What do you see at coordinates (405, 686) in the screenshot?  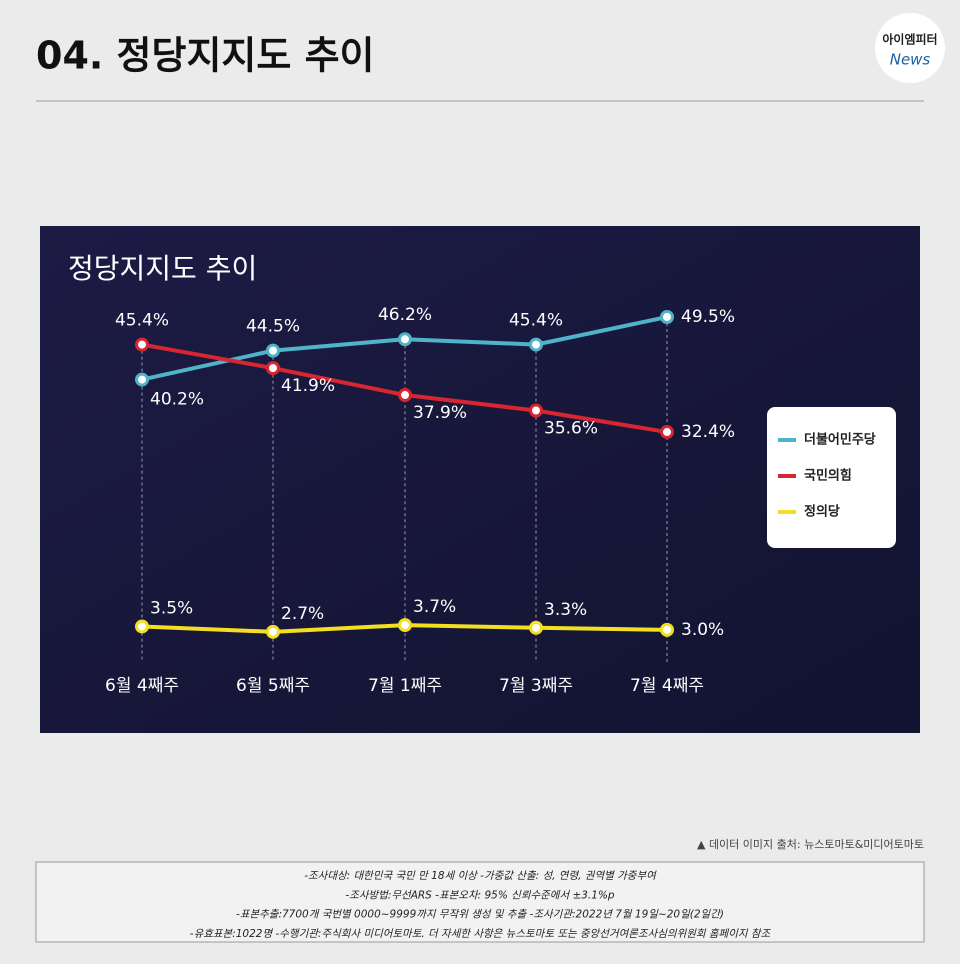 I see `x-tick-label: 7월 1째주` at bounding box center [405, 686].